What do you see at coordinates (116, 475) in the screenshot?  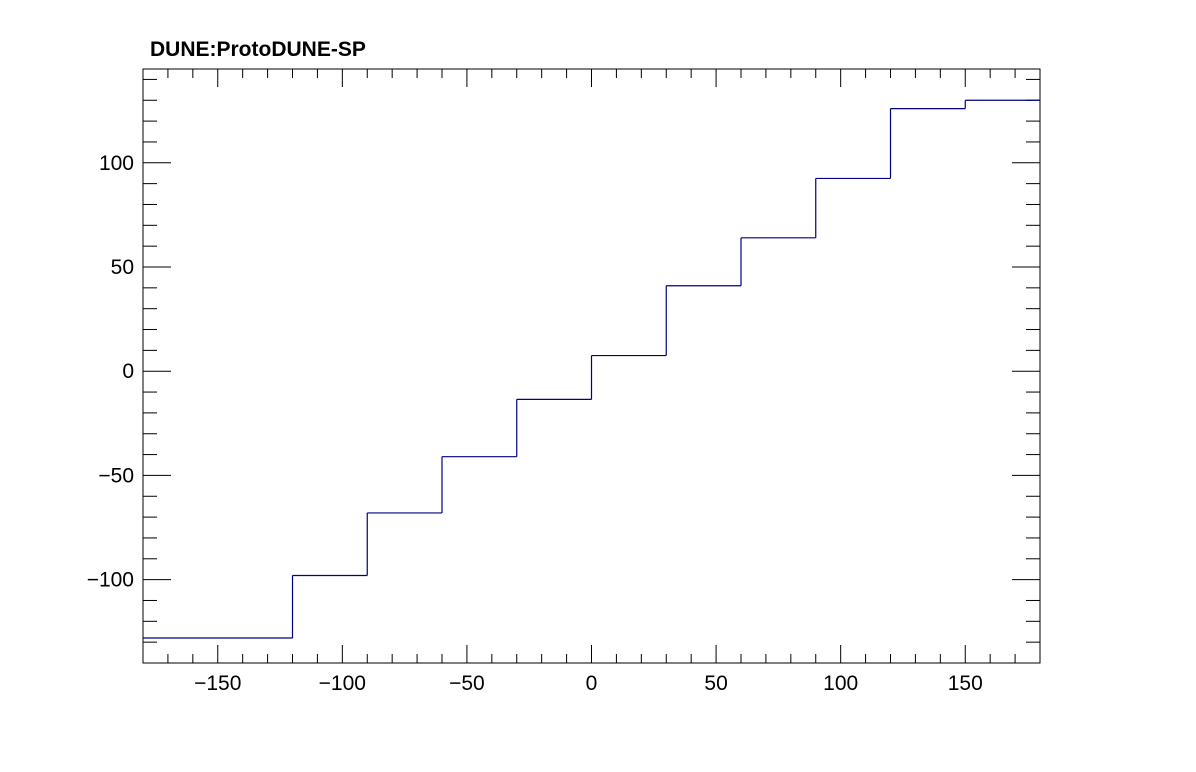 I see `y-tick-label: −50` at bounding box center [116, 475].